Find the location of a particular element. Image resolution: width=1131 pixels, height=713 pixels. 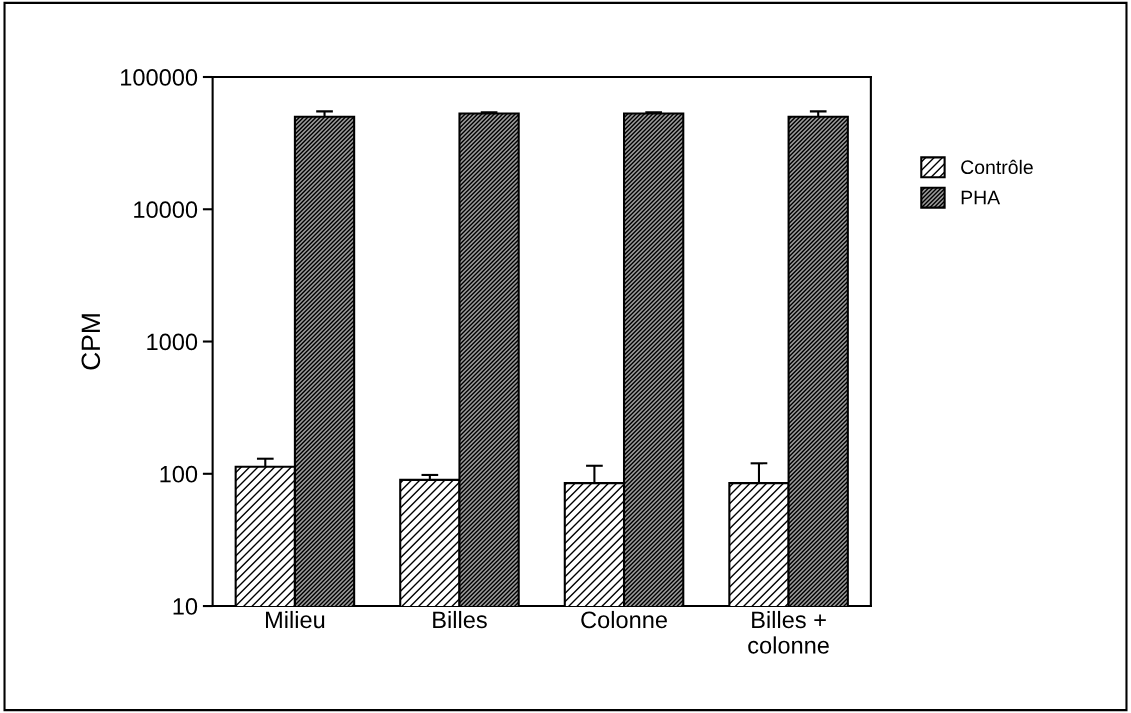

legend-label: PHA is located at coordinates (981, 197).